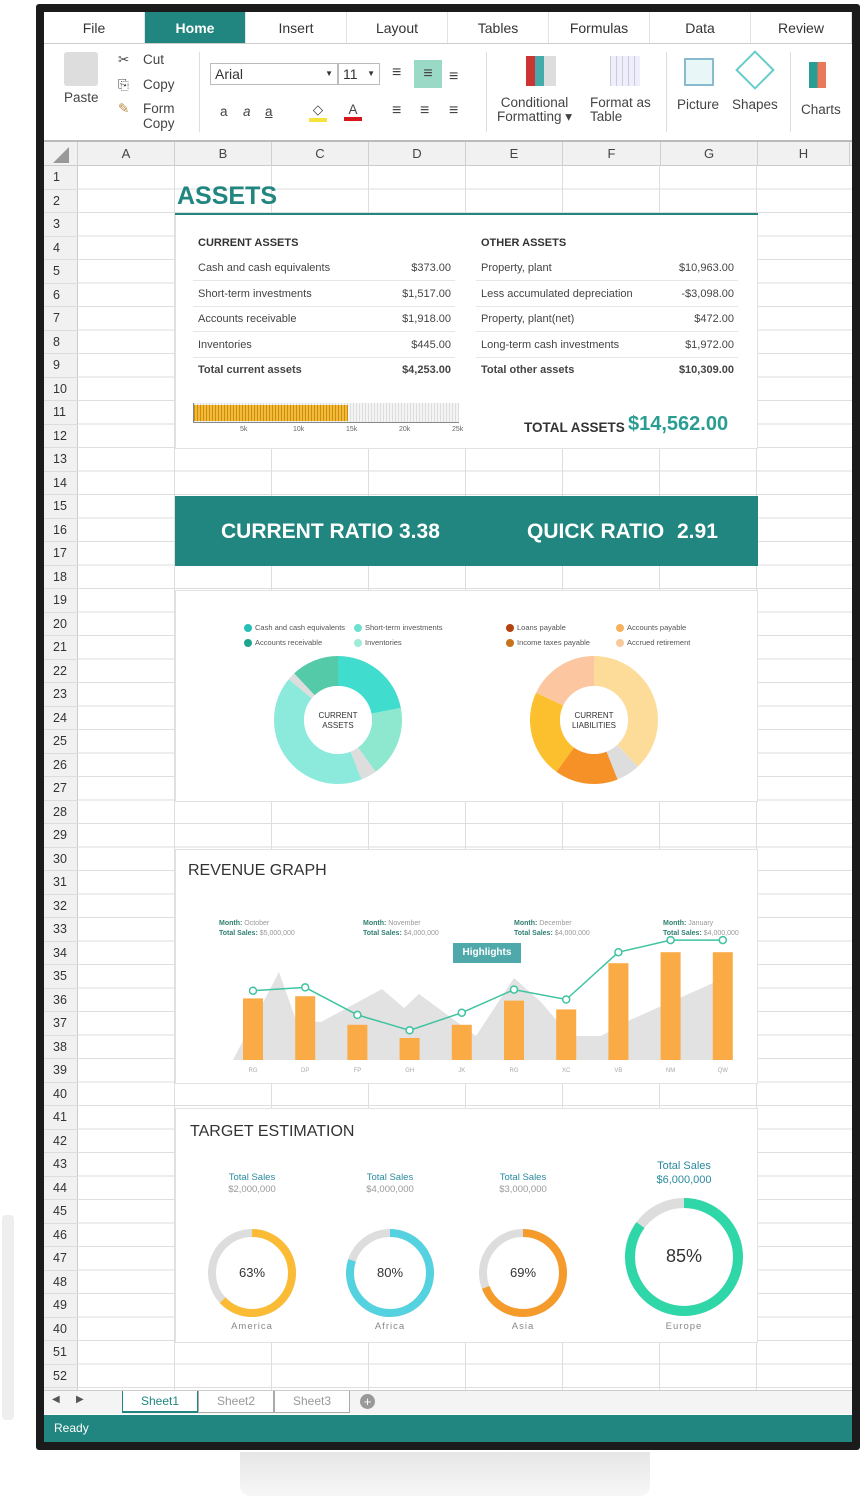  Describe the element at coordinates (61, 436) in the screenshot. I see `row-header: 12` at that location.